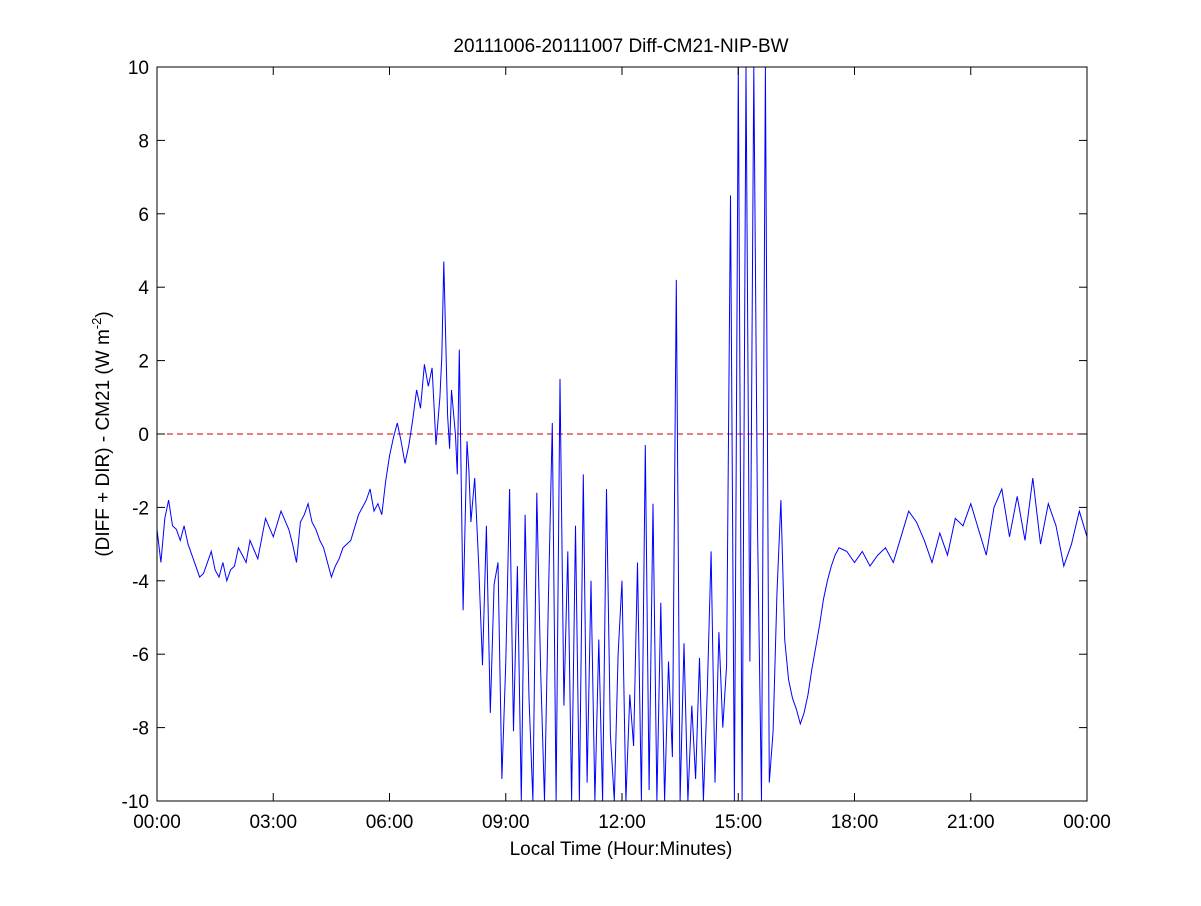 The width and height of the screenshot is (1201, 906). Describe the element at coordinates (143, 215) in the screenshot. I see `y-tick-label: 6` at that location.